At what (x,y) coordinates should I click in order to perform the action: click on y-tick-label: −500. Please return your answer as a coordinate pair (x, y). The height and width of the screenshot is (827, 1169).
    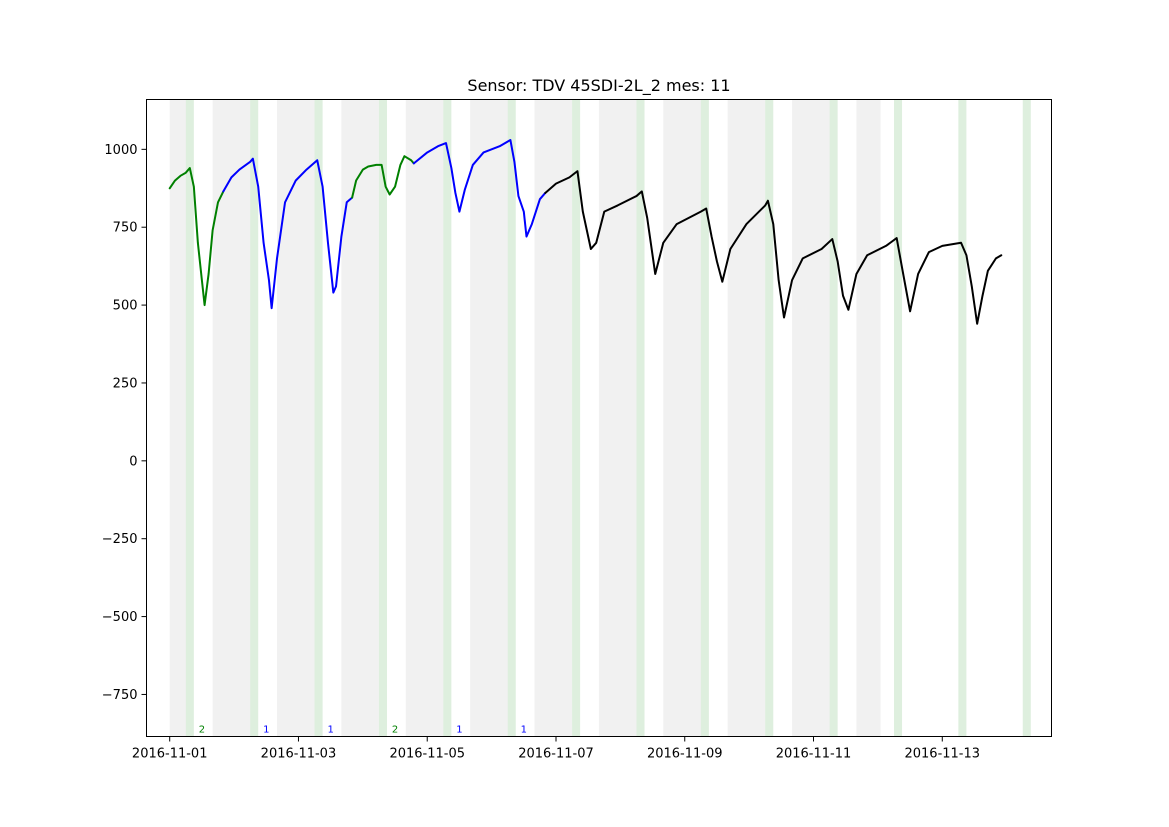
    Looking at the image, I should click on (120, 617).